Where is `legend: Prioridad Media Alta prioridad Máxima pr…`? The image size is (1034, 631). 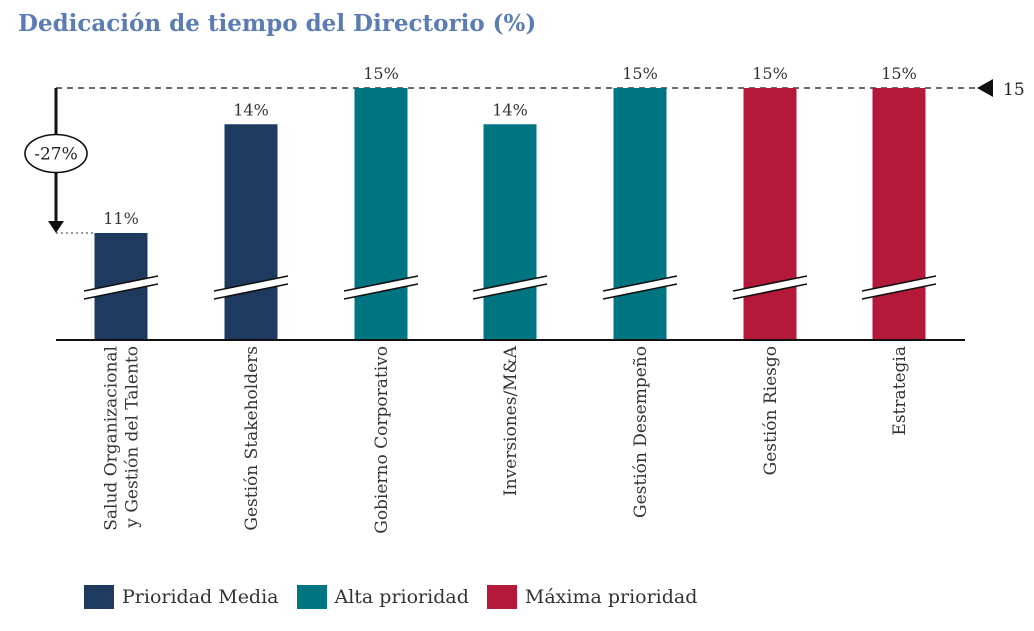 legend: Prioridad Media Alta prioridad Máxima pr… is located at coordinates (390, 597).